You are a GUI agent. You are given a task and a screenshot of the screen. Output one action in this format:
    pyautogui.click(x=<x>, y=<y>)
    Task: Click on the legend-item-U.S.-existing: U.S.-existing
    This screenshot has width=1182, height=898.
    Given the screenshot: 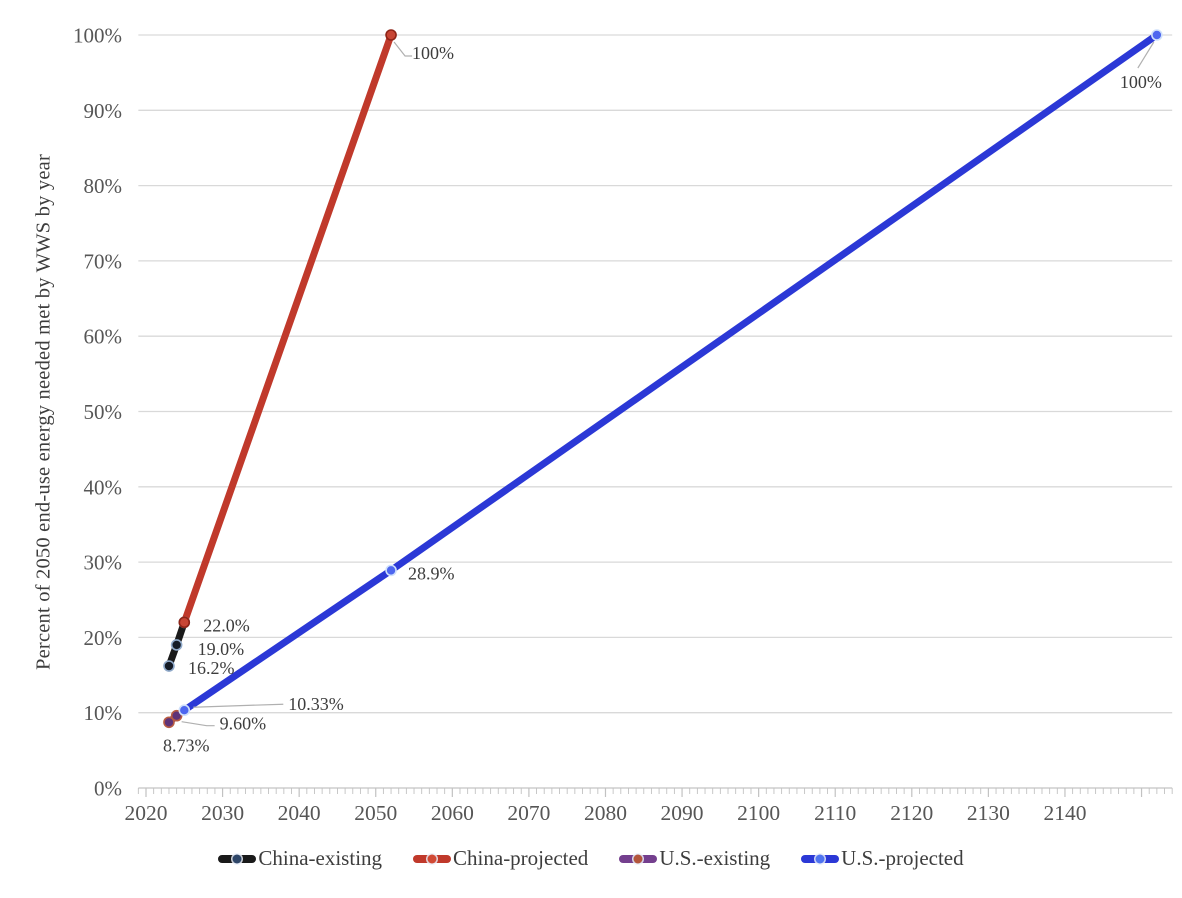 What is the action you would take?
    pyautogui.click(x=694, y=858)
    